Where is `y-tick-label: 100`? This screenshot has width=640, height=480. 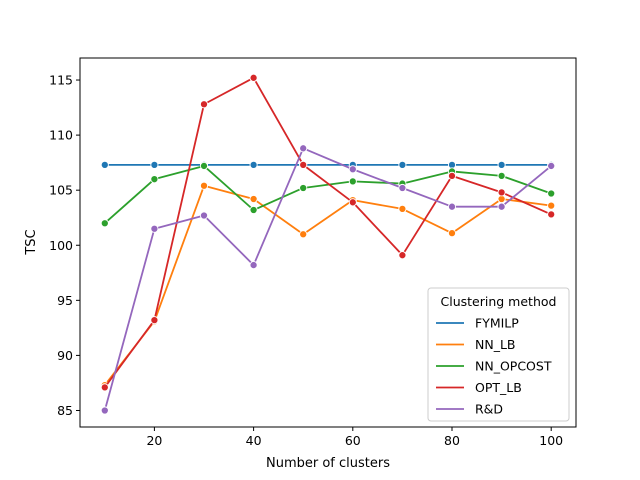 y-tick-label: 100 is located at coordinates (61, 245).